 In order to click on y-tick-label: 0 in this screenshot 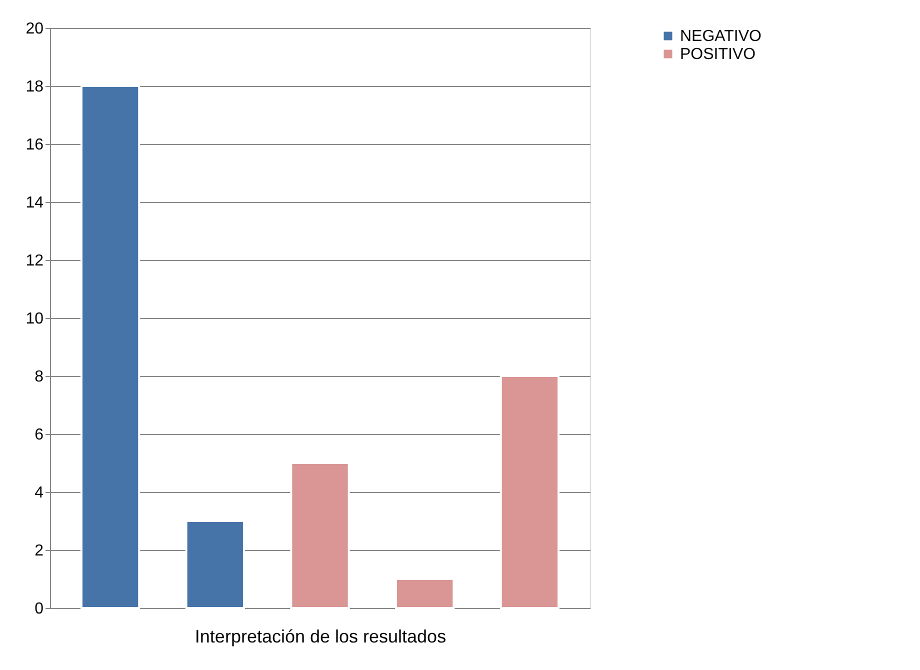, I will do `click(39, 609)`.